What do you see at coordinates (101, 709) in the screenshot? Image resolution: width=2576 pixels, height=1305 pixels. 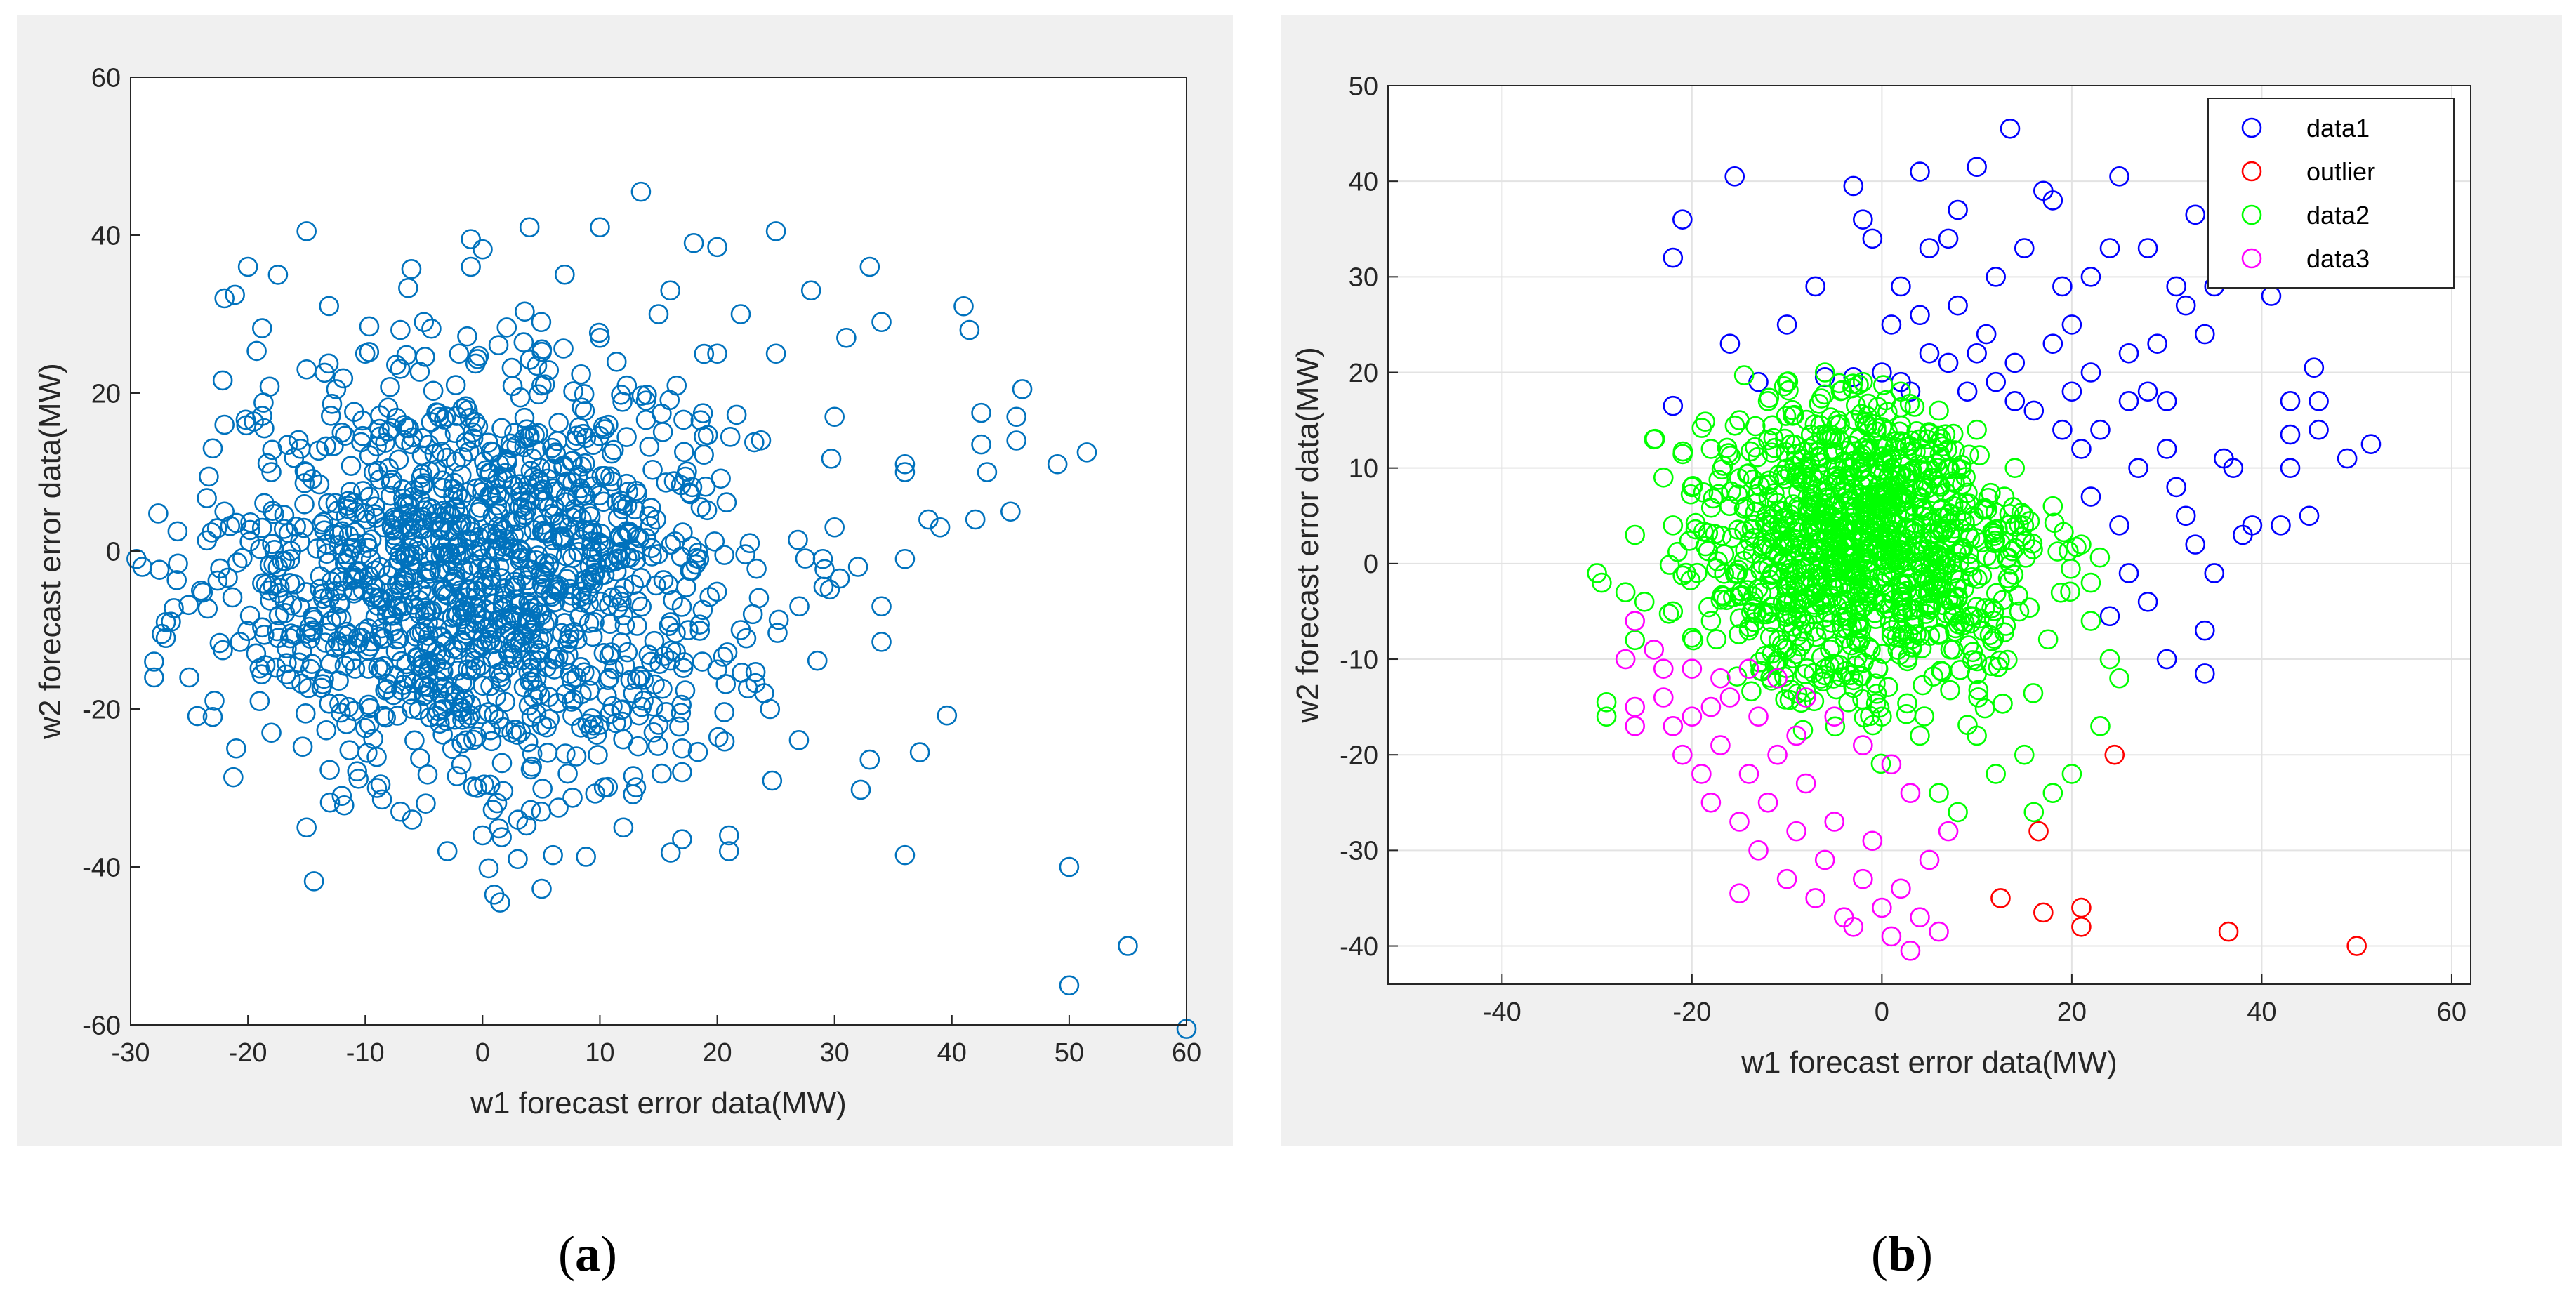 I see `y-tick-label: -20` at bounding box center [101, 709].